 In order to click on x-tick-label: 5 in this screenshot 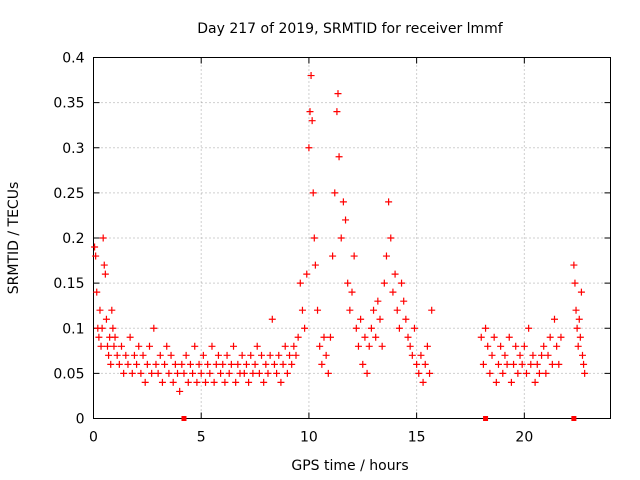, I will do `click(201, 438)`.